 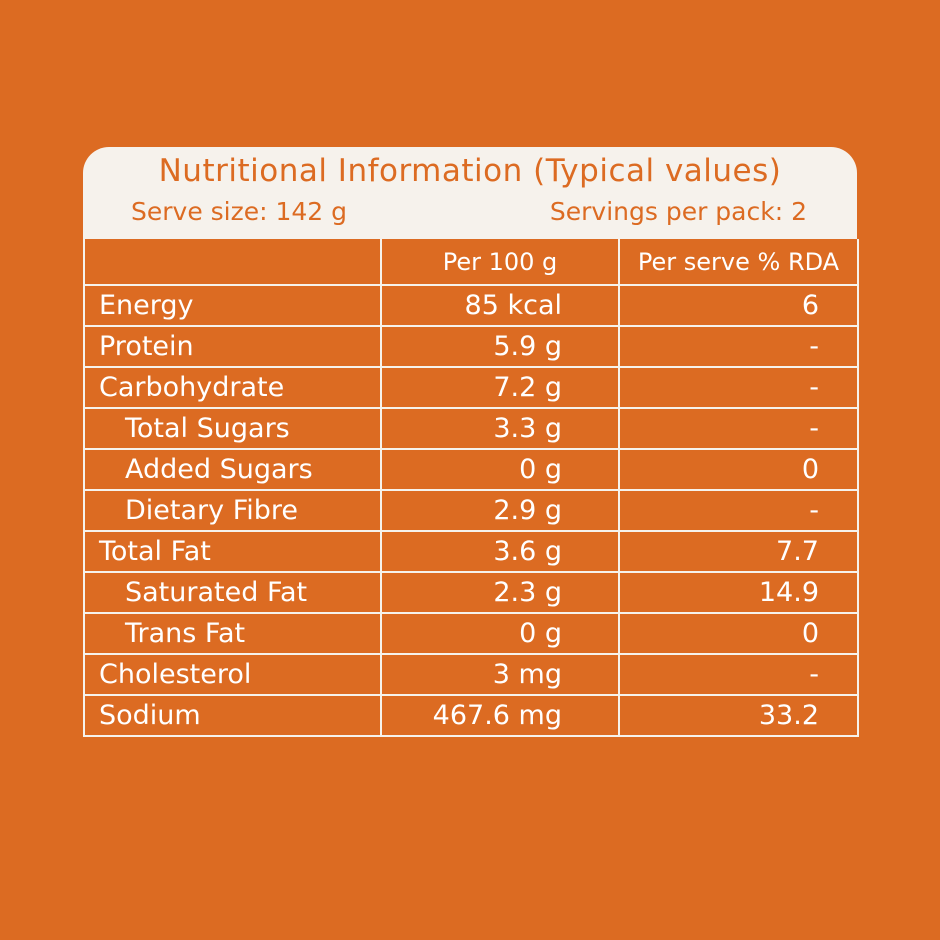 I want to click on table-row: Saturated Fat 2.3 g 14.9, so click(x=471, y=592).